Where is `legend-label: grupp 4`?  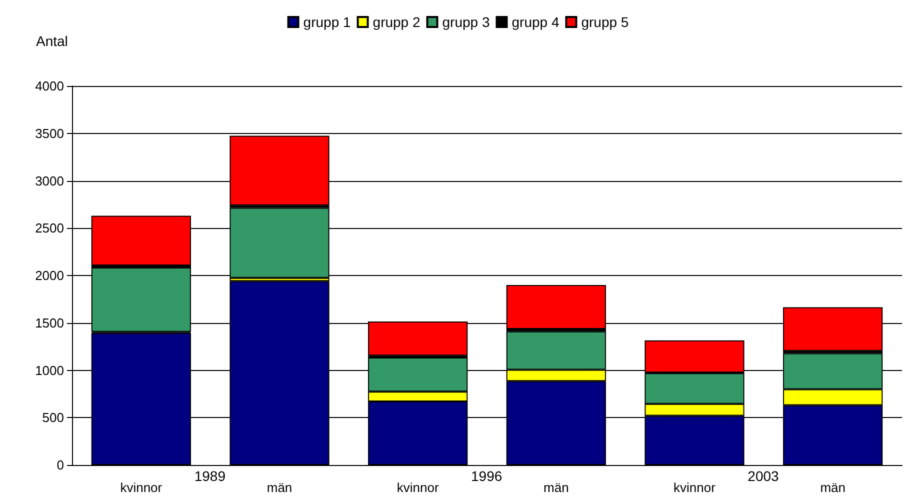
legend-label: grupp 4 is located at coordinates (536, 22).